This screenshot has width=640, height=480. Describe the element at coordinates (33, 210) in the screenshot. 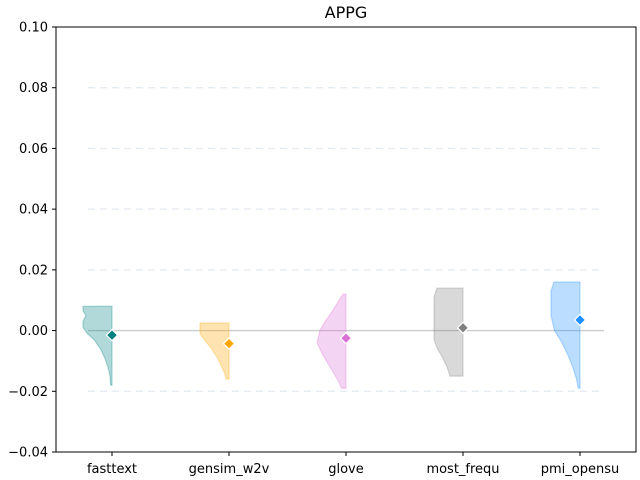

I see `y-tick-label: 0.04` at that location.